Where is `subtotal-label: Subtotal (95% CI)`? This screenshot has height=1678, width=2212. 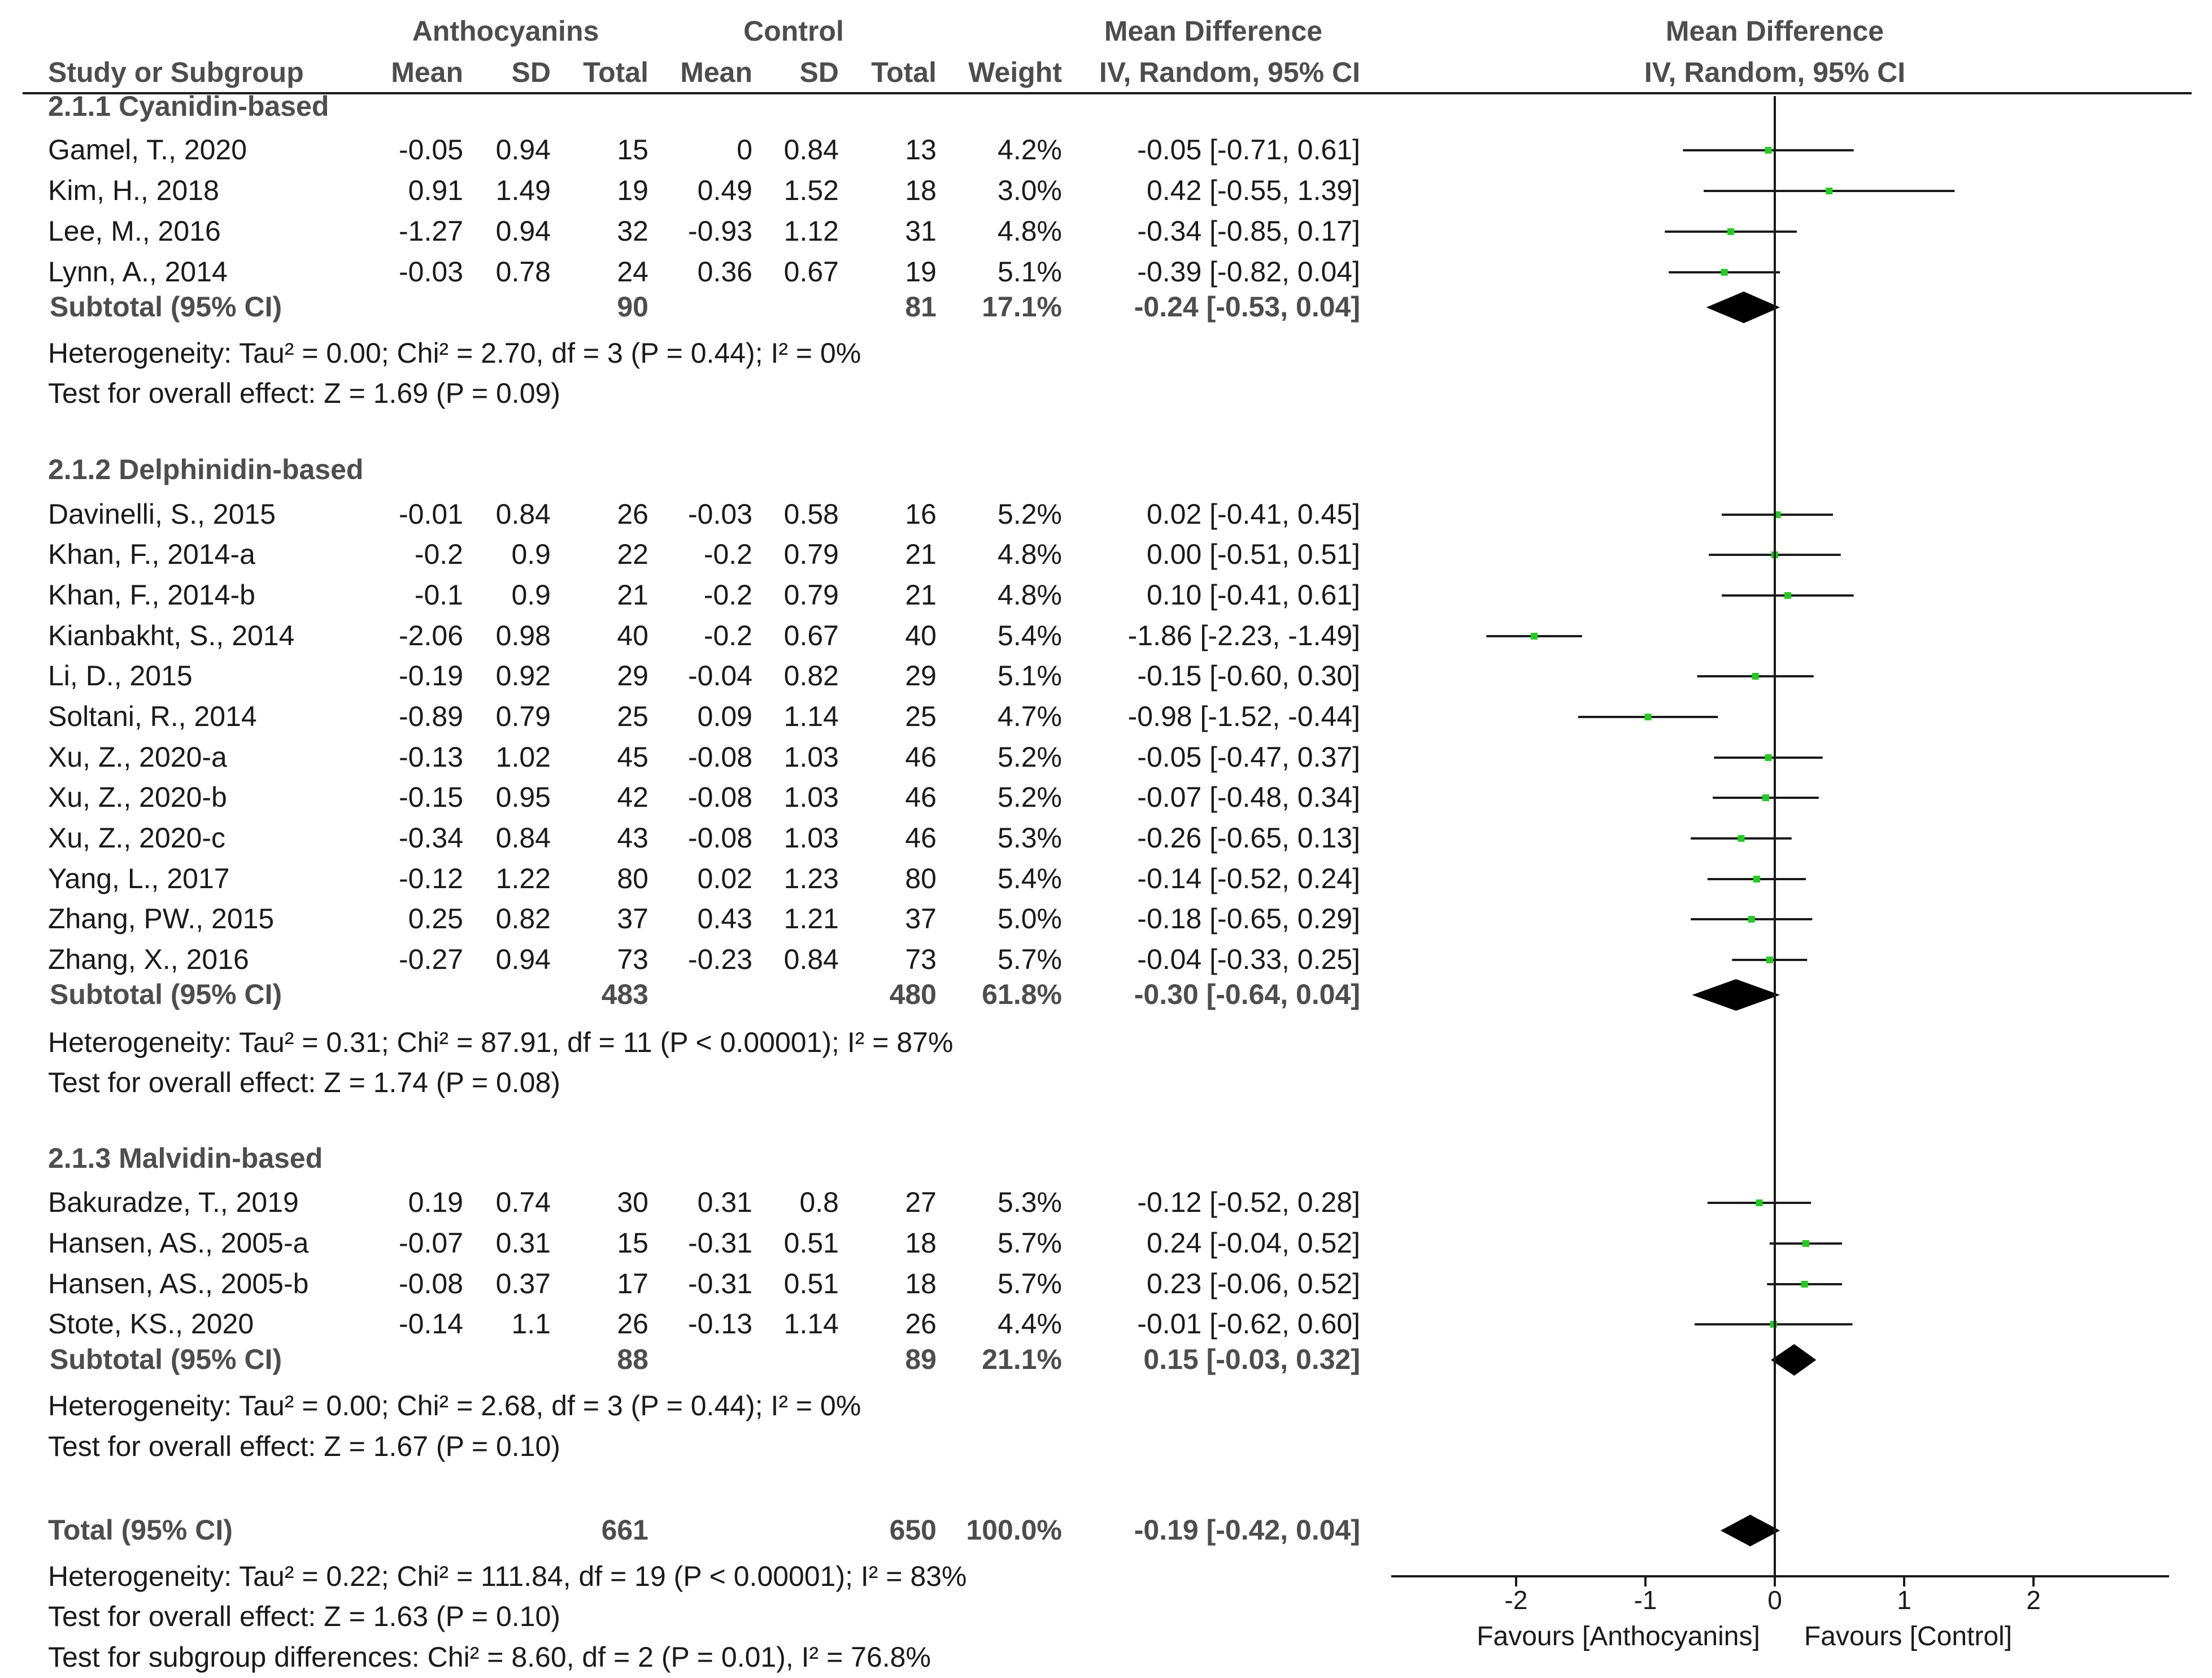 subtotal-label: Subtotal (95% CI) is located at coordinates (166, 1360).